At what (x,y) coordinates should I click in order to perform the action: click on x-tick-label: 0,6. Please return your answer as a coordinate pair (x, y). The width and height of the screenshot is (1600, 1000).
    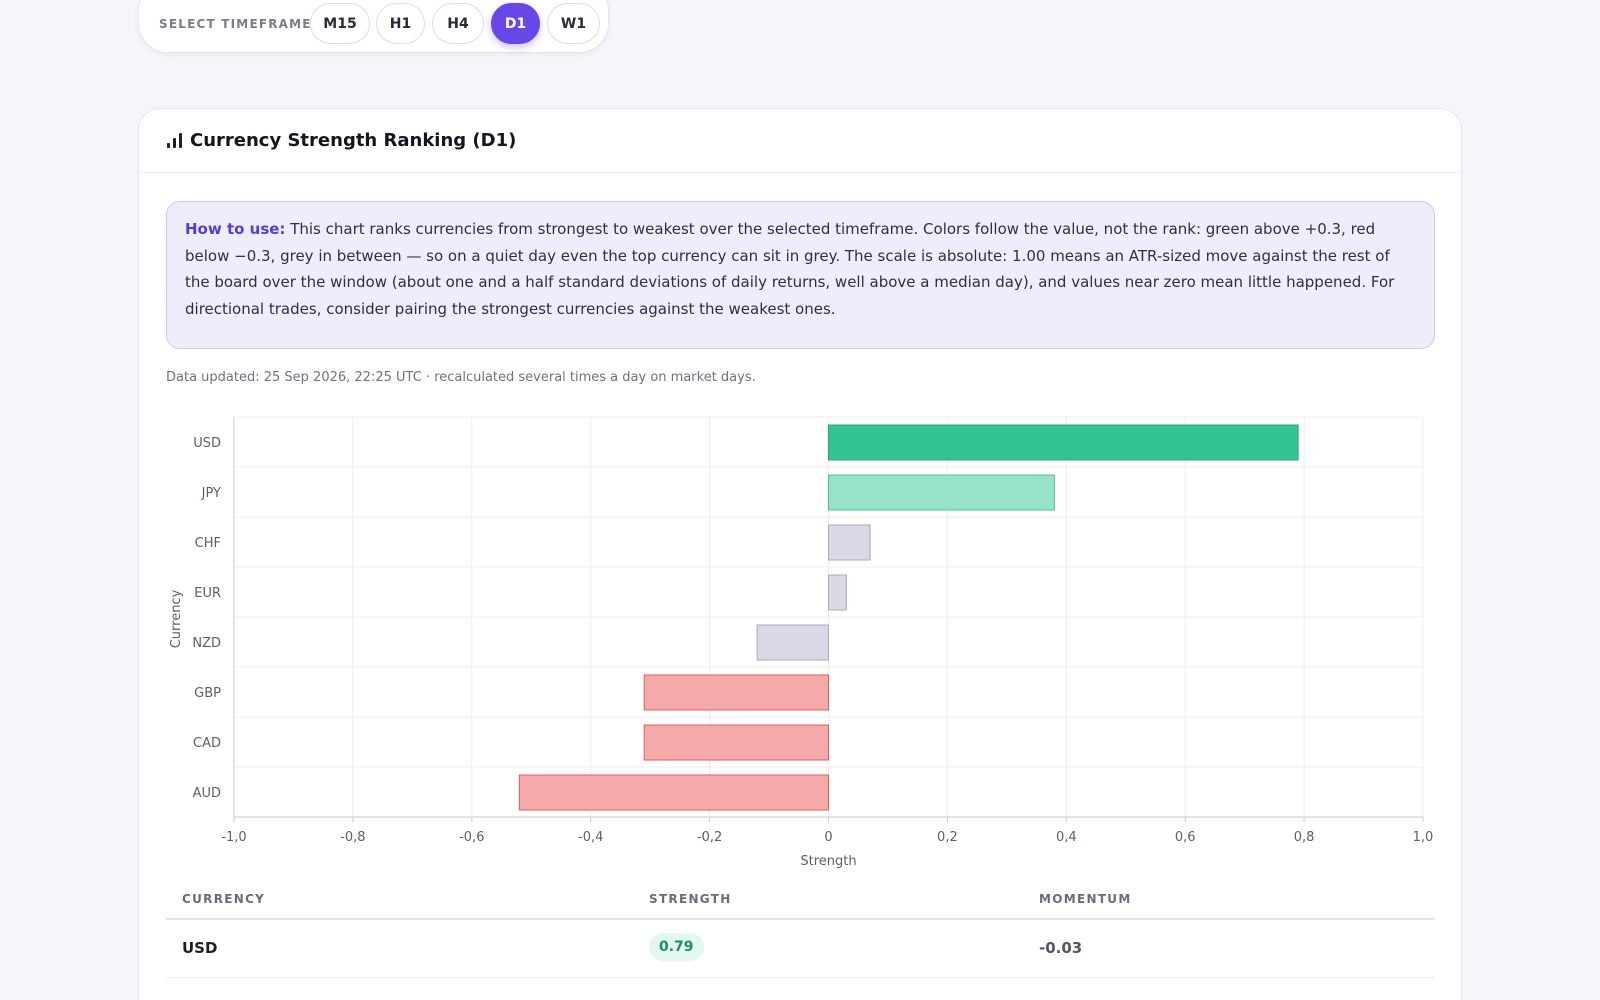
    Looking at the image, I should click on (1185, 837).